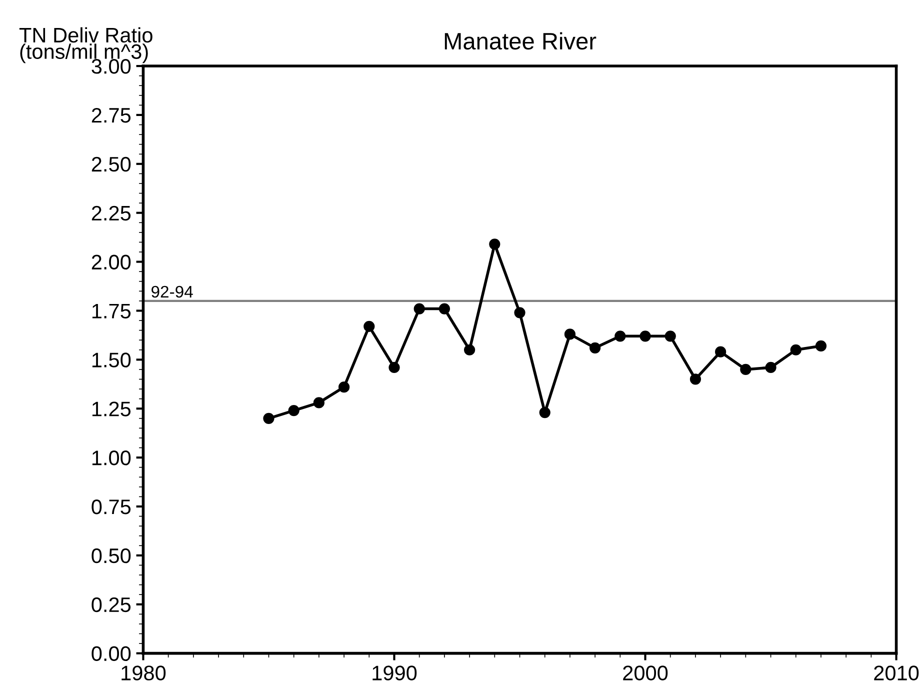 The width and height of the screenshot is (924, 695). What do you see at coordinates (172, 292) in the screenshot?
I see `annotation: 92-94` at bounding box center [172, 292].